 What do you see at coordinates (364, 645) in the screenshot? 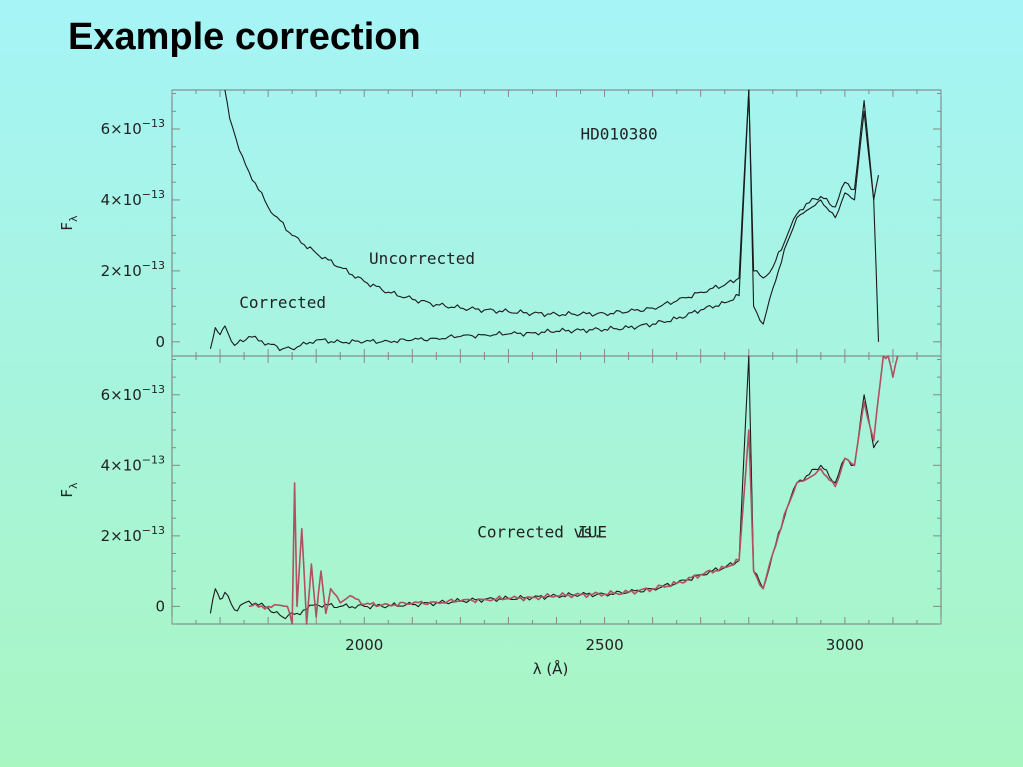
I see `x-tick-label: 2000` at bounding box center [364, 645].